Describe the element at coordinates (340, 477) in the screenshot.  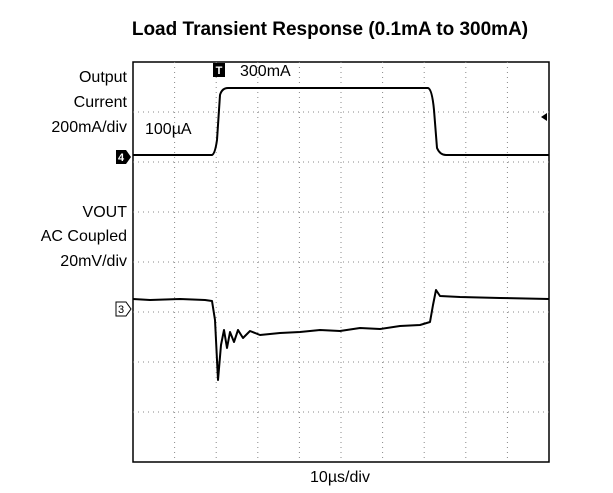
I see `timebase-label: 10µs/div` at that location.